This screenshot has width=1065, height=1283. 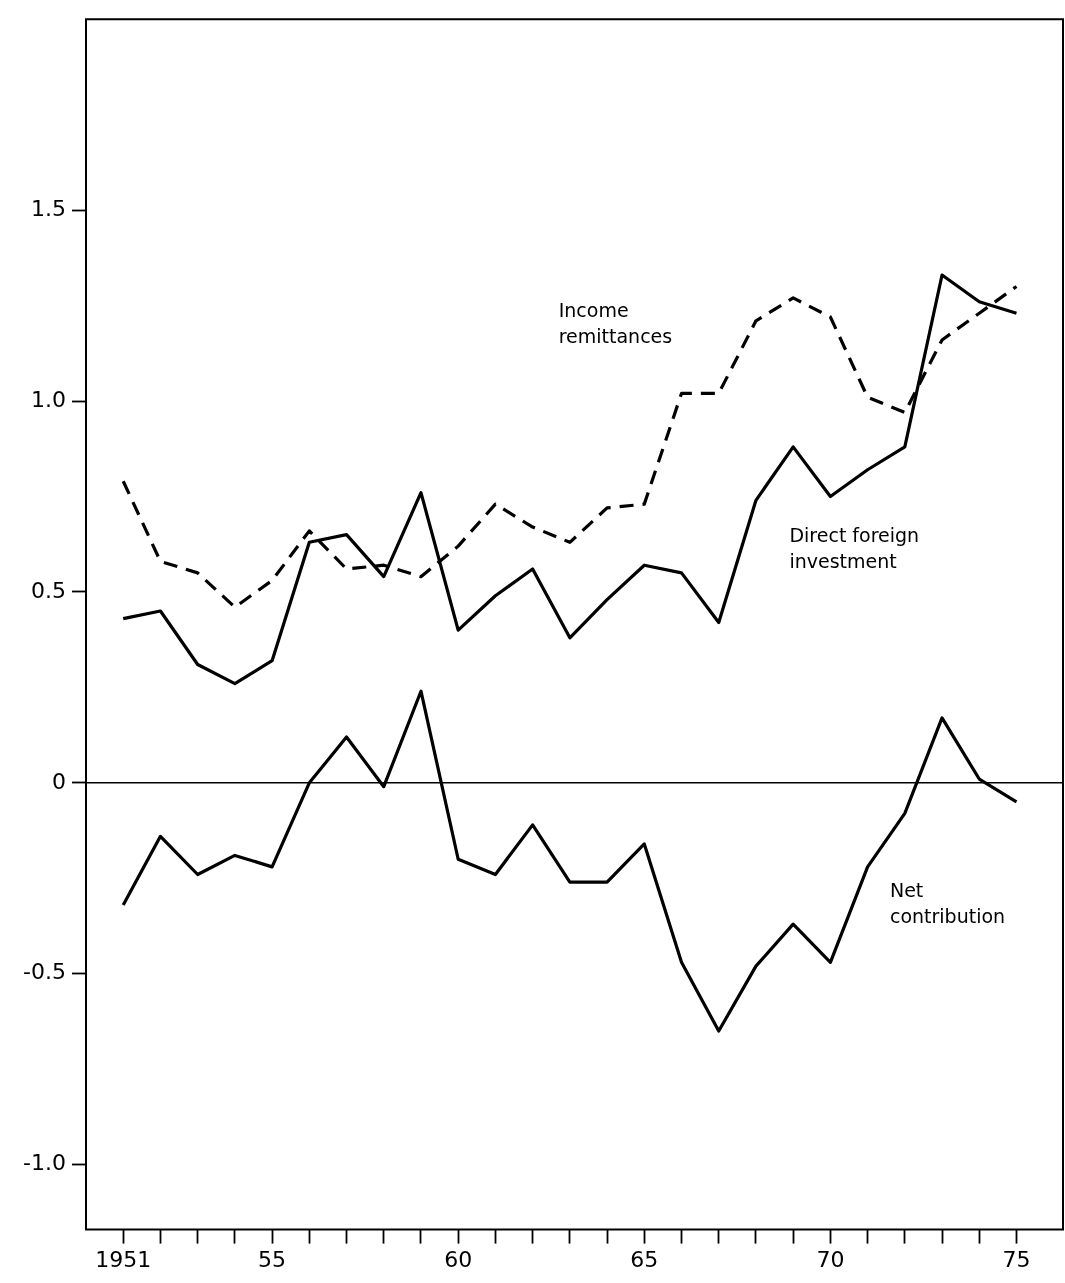 What do you see at coordinates (458, 1259) in the screenshot?
I see `x-tick-label: 60` at bounding box center [458, 1259].